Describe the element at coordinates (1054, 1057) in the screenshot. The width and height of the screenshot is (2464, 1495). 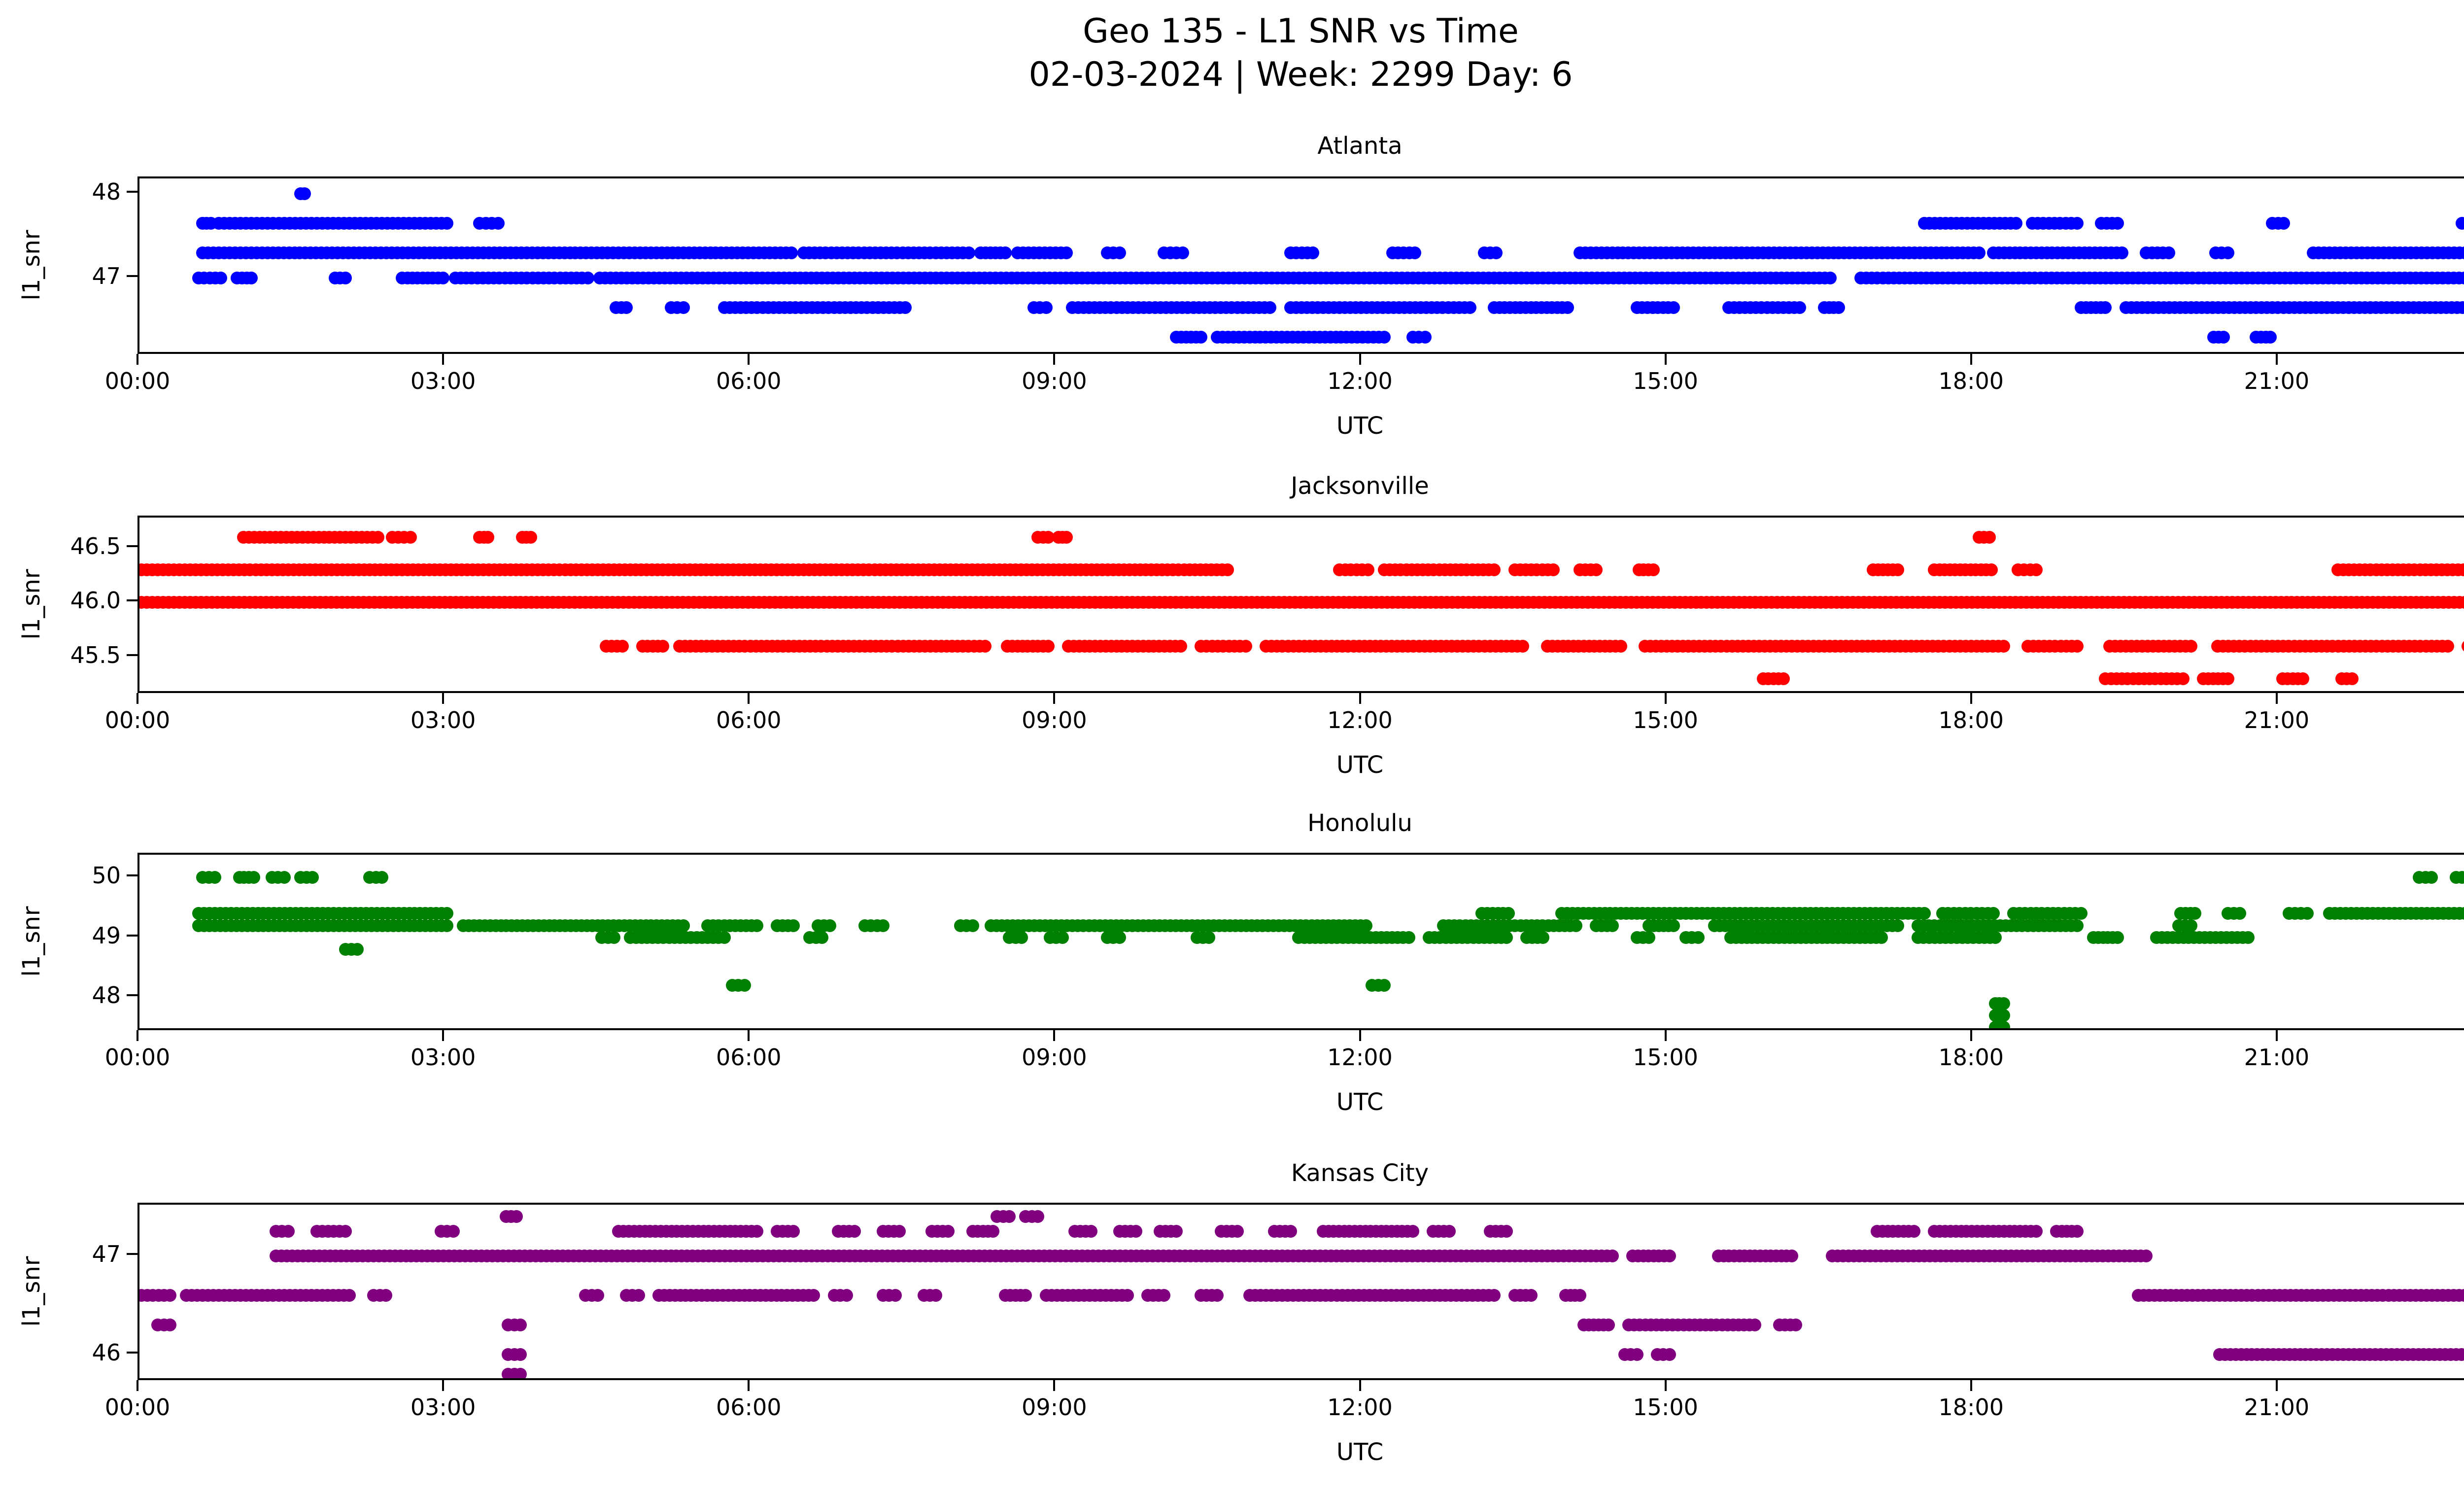
I see `x-axis-tick-label: 09:00` at that location.